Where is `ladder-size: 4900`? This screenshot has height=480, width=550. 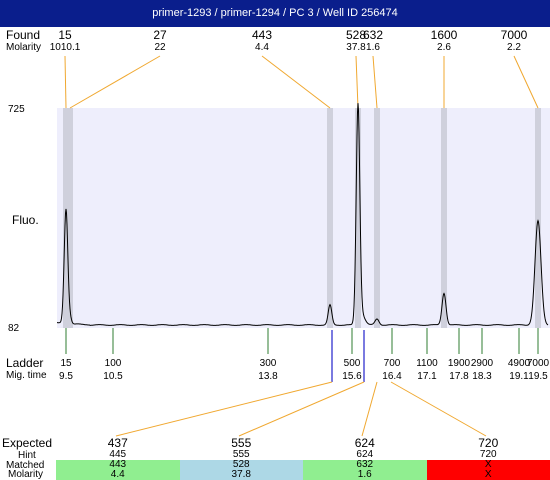 ladder-size: 4900 is located at coordinates (519, 363).